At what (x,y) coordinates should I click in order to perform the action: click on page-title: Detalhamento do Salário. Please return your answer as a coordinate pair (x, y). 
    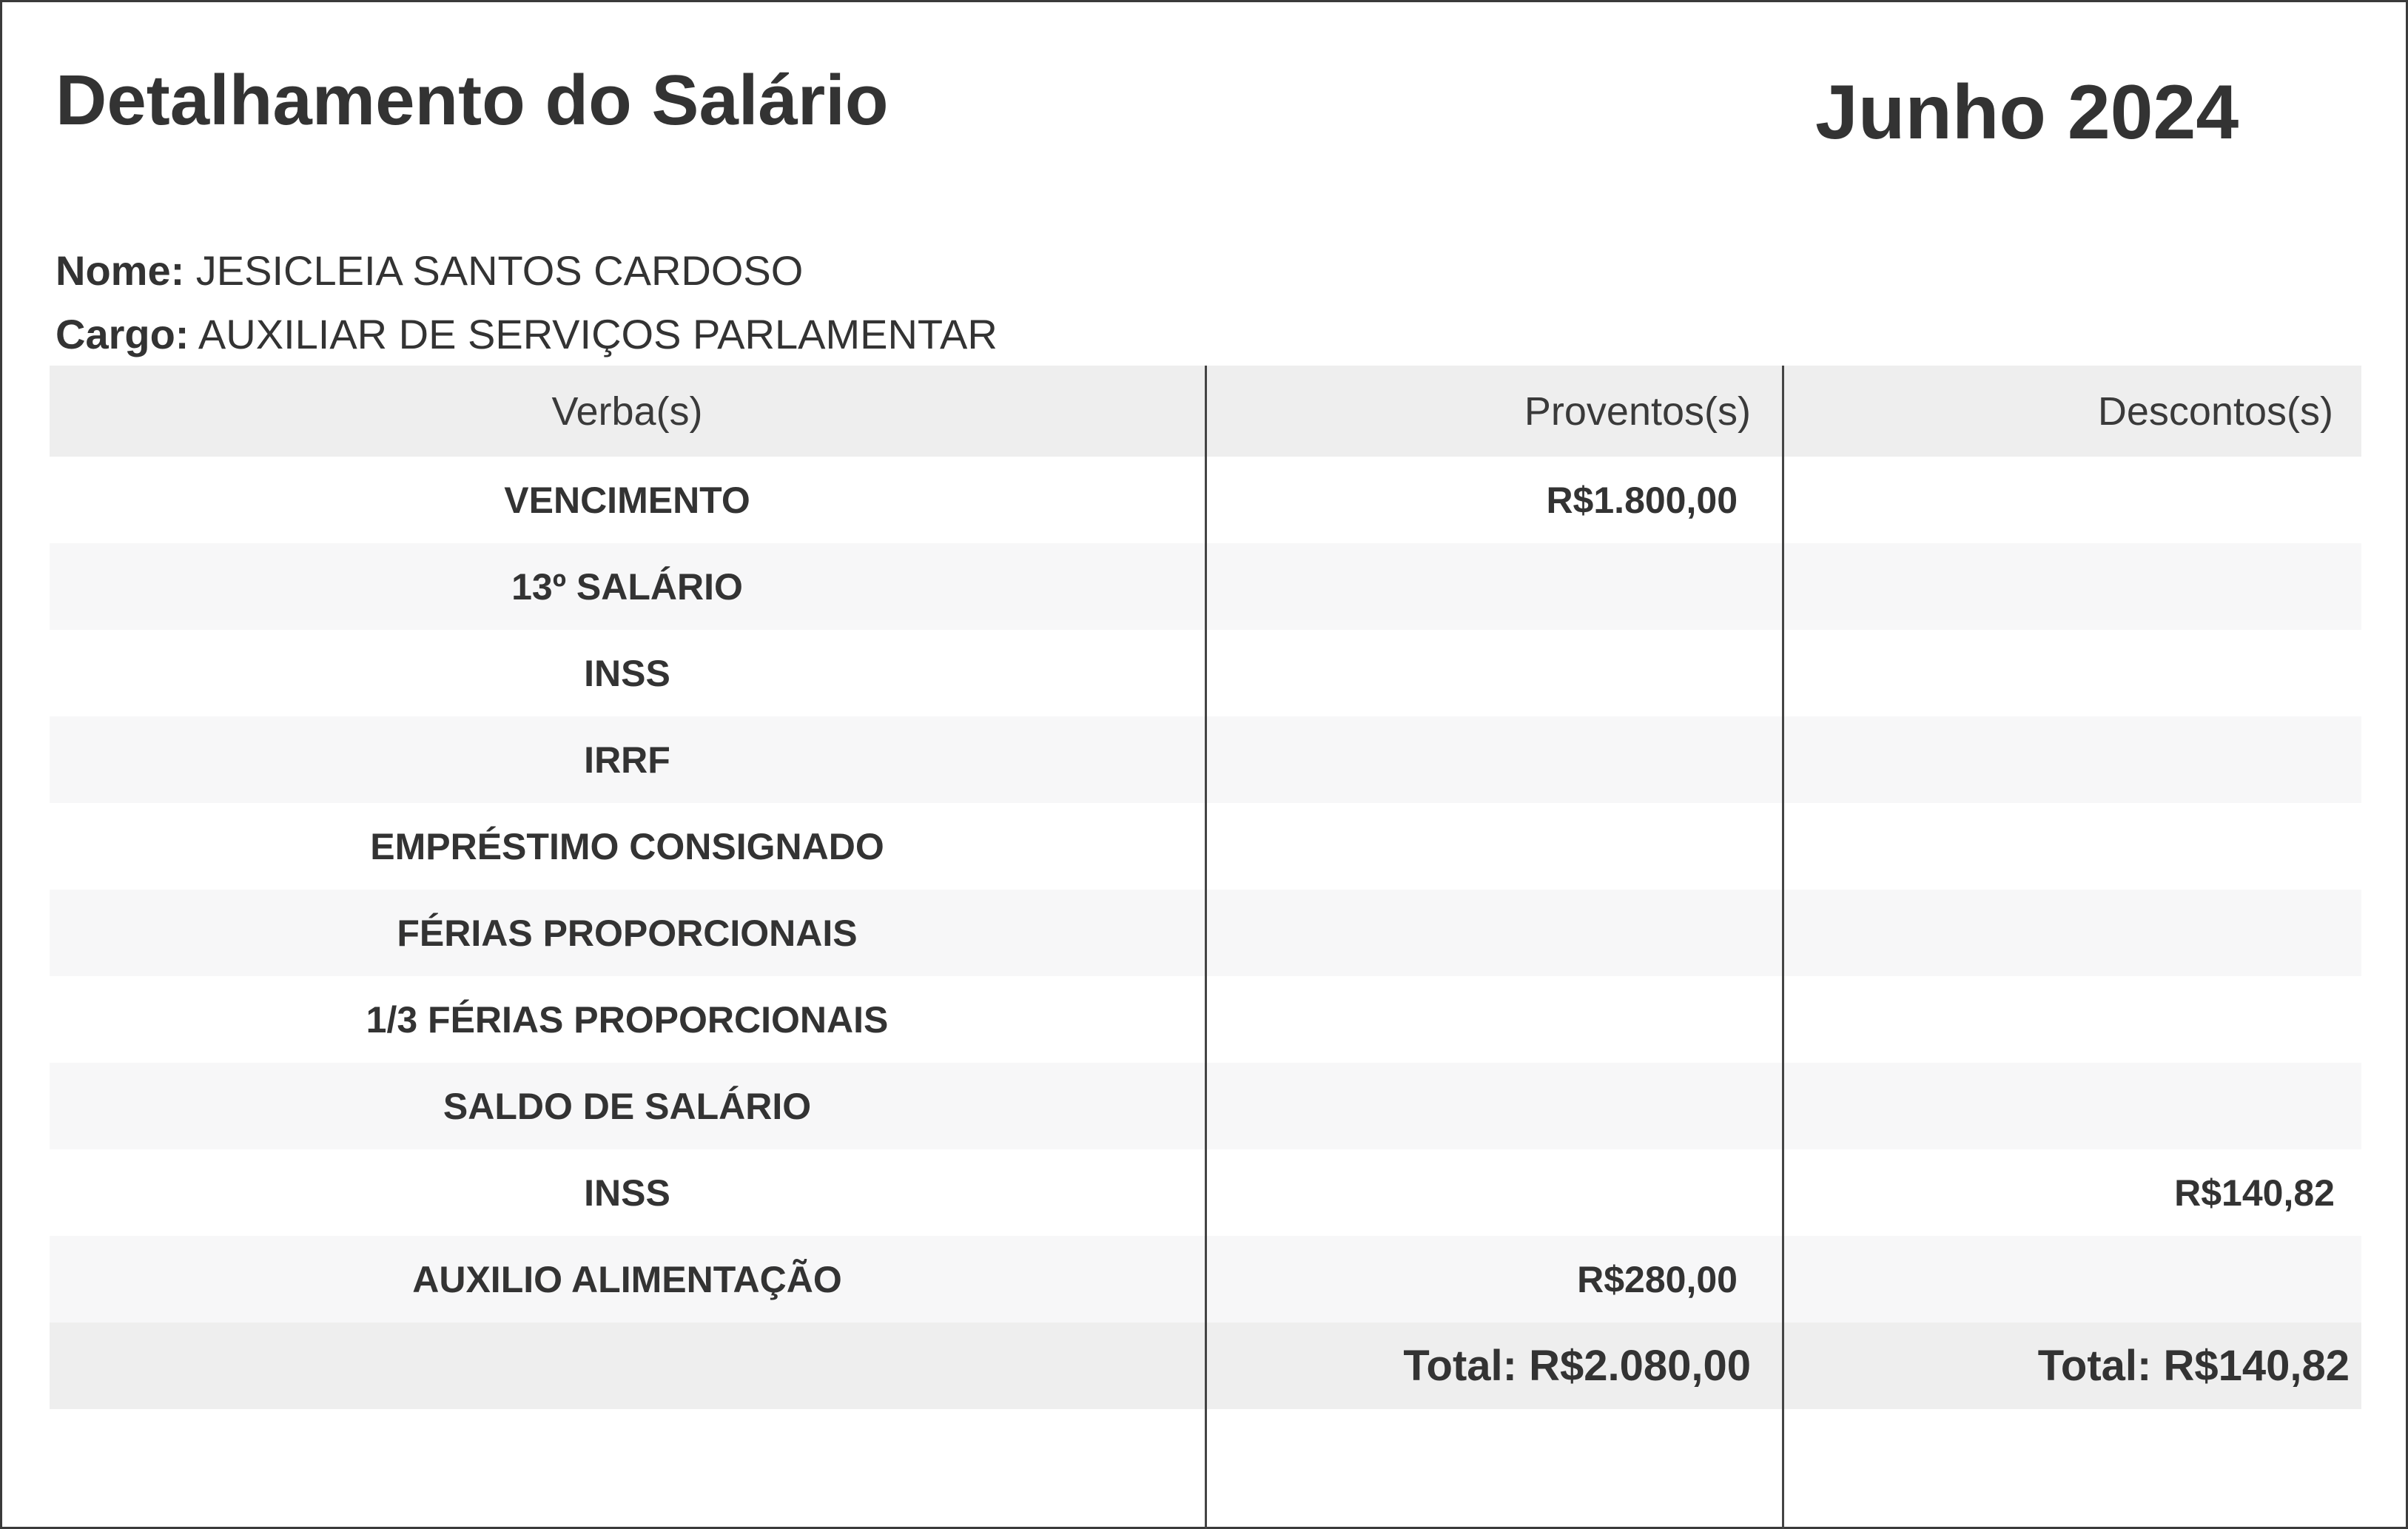
    Looking at the image, I should click on (472, 100).